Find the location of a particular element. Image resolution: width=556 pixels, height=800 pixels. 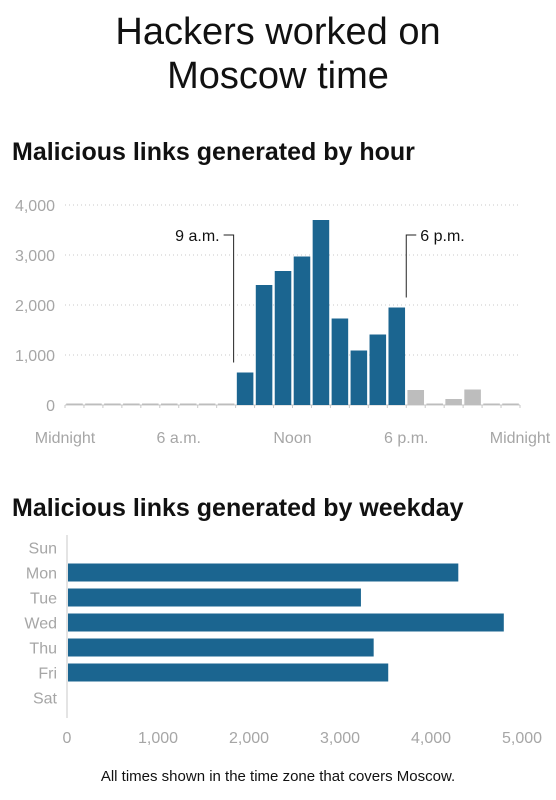

x-tick-label: 0 is located at coordinates (67, 738).